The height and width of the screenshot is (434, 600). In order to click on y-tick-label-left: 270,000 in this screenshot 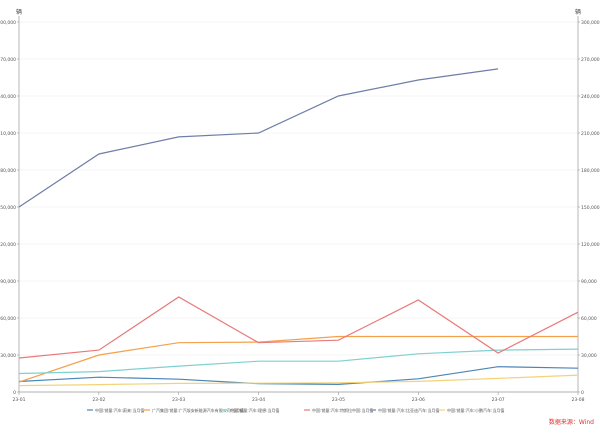, I will do `click(8, 60)`.